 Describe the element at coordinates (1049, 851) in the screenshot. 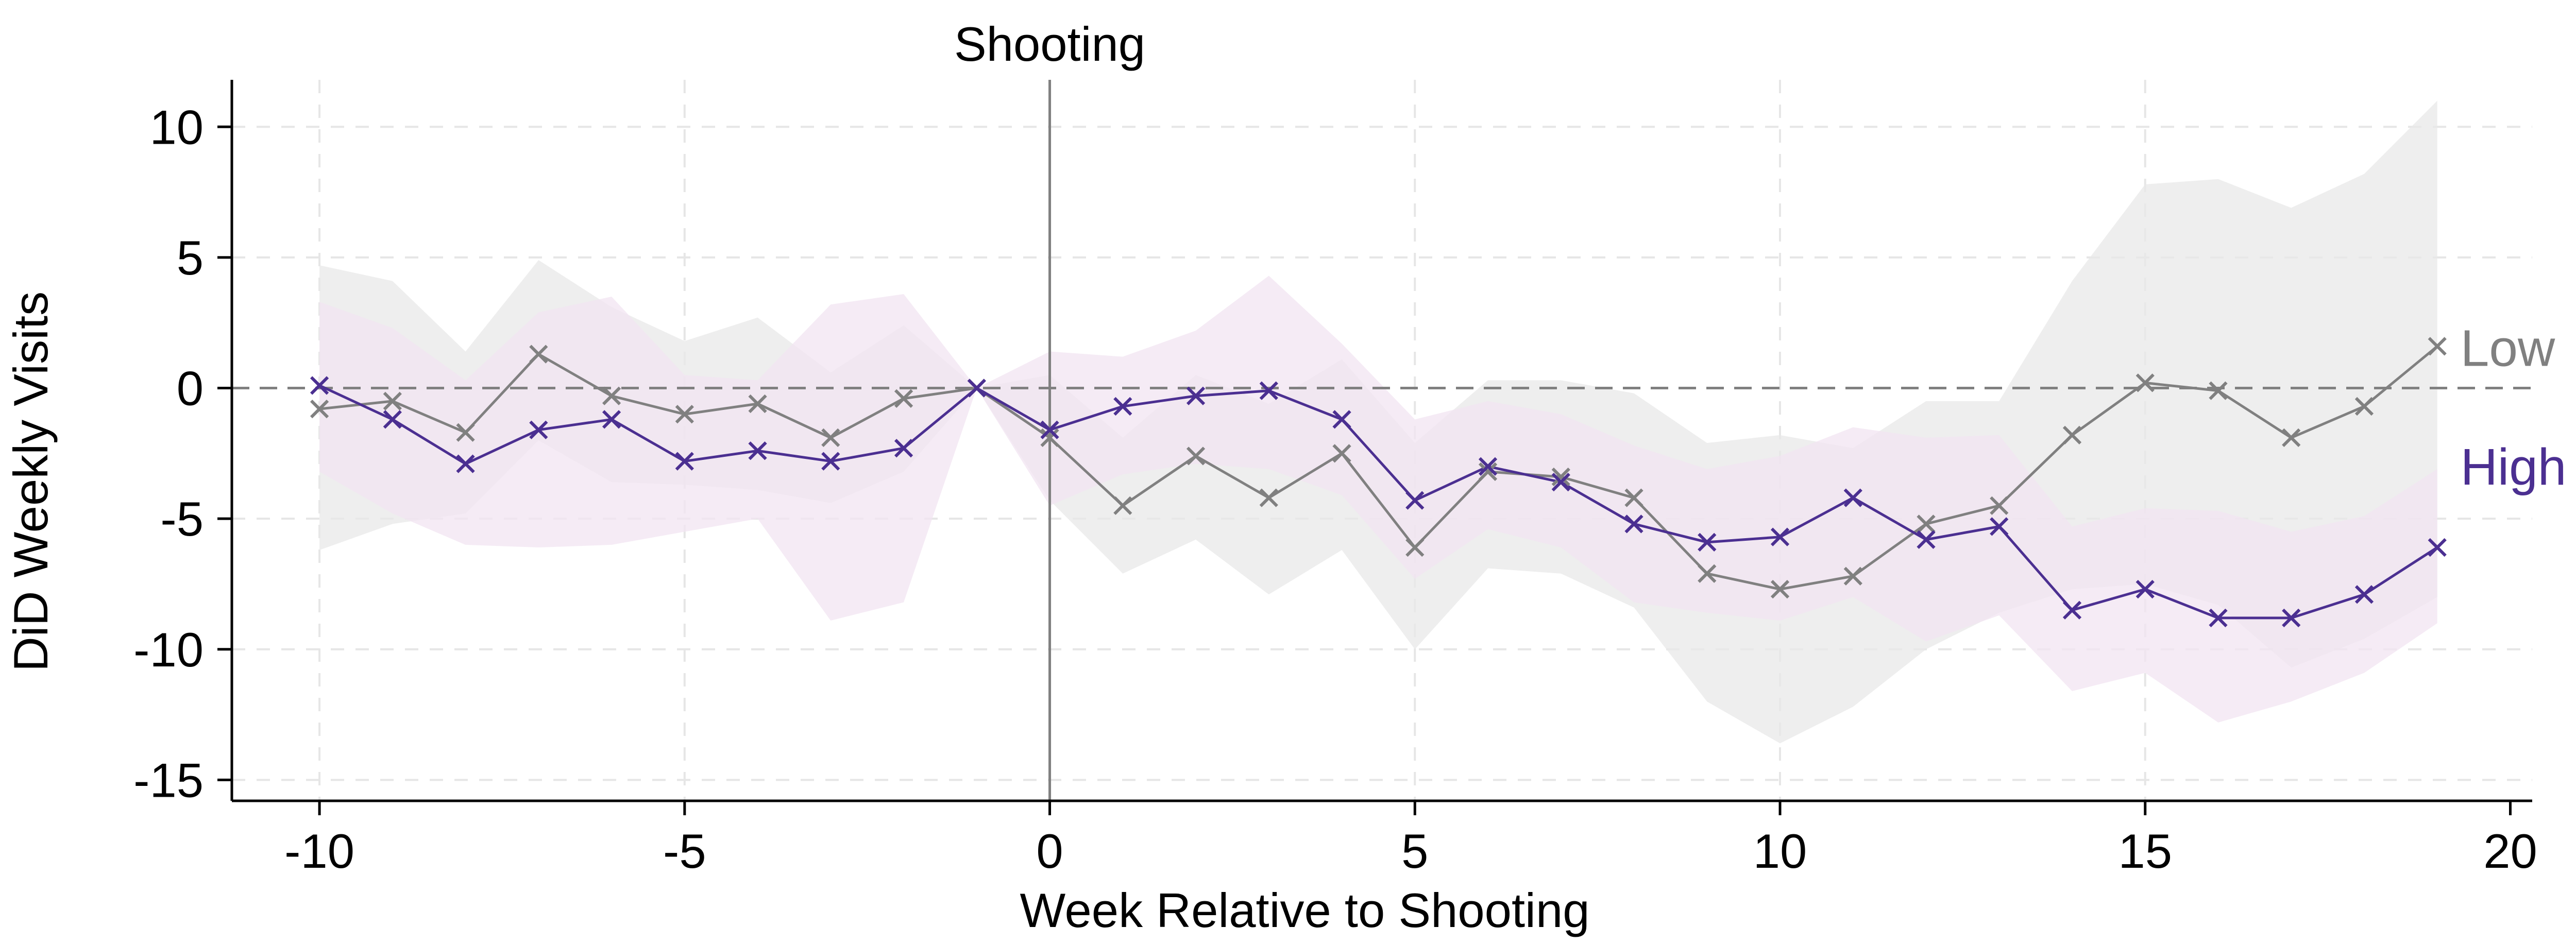

I see `x-tick-label: 0` at that location.